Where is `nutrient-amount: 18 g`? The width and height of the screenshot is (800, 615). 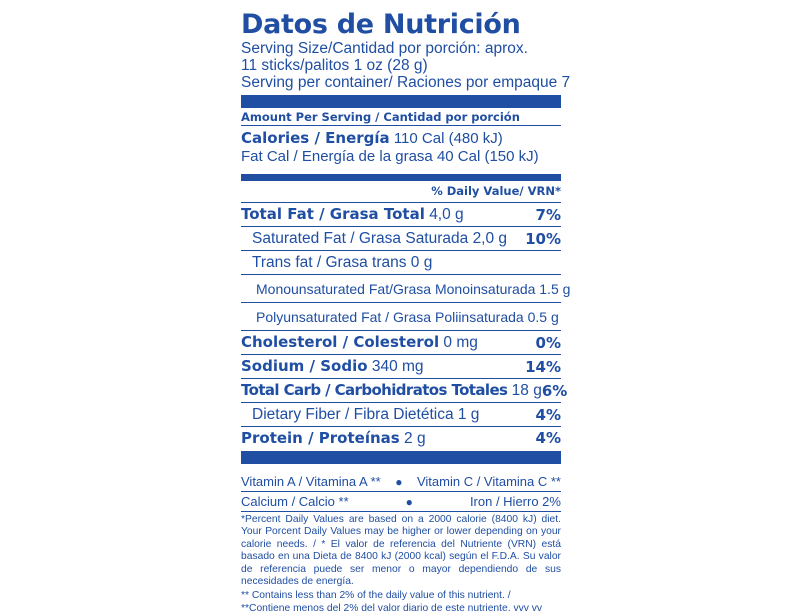 nutrient-amount: 18 g is located at coordinates (526, 390).